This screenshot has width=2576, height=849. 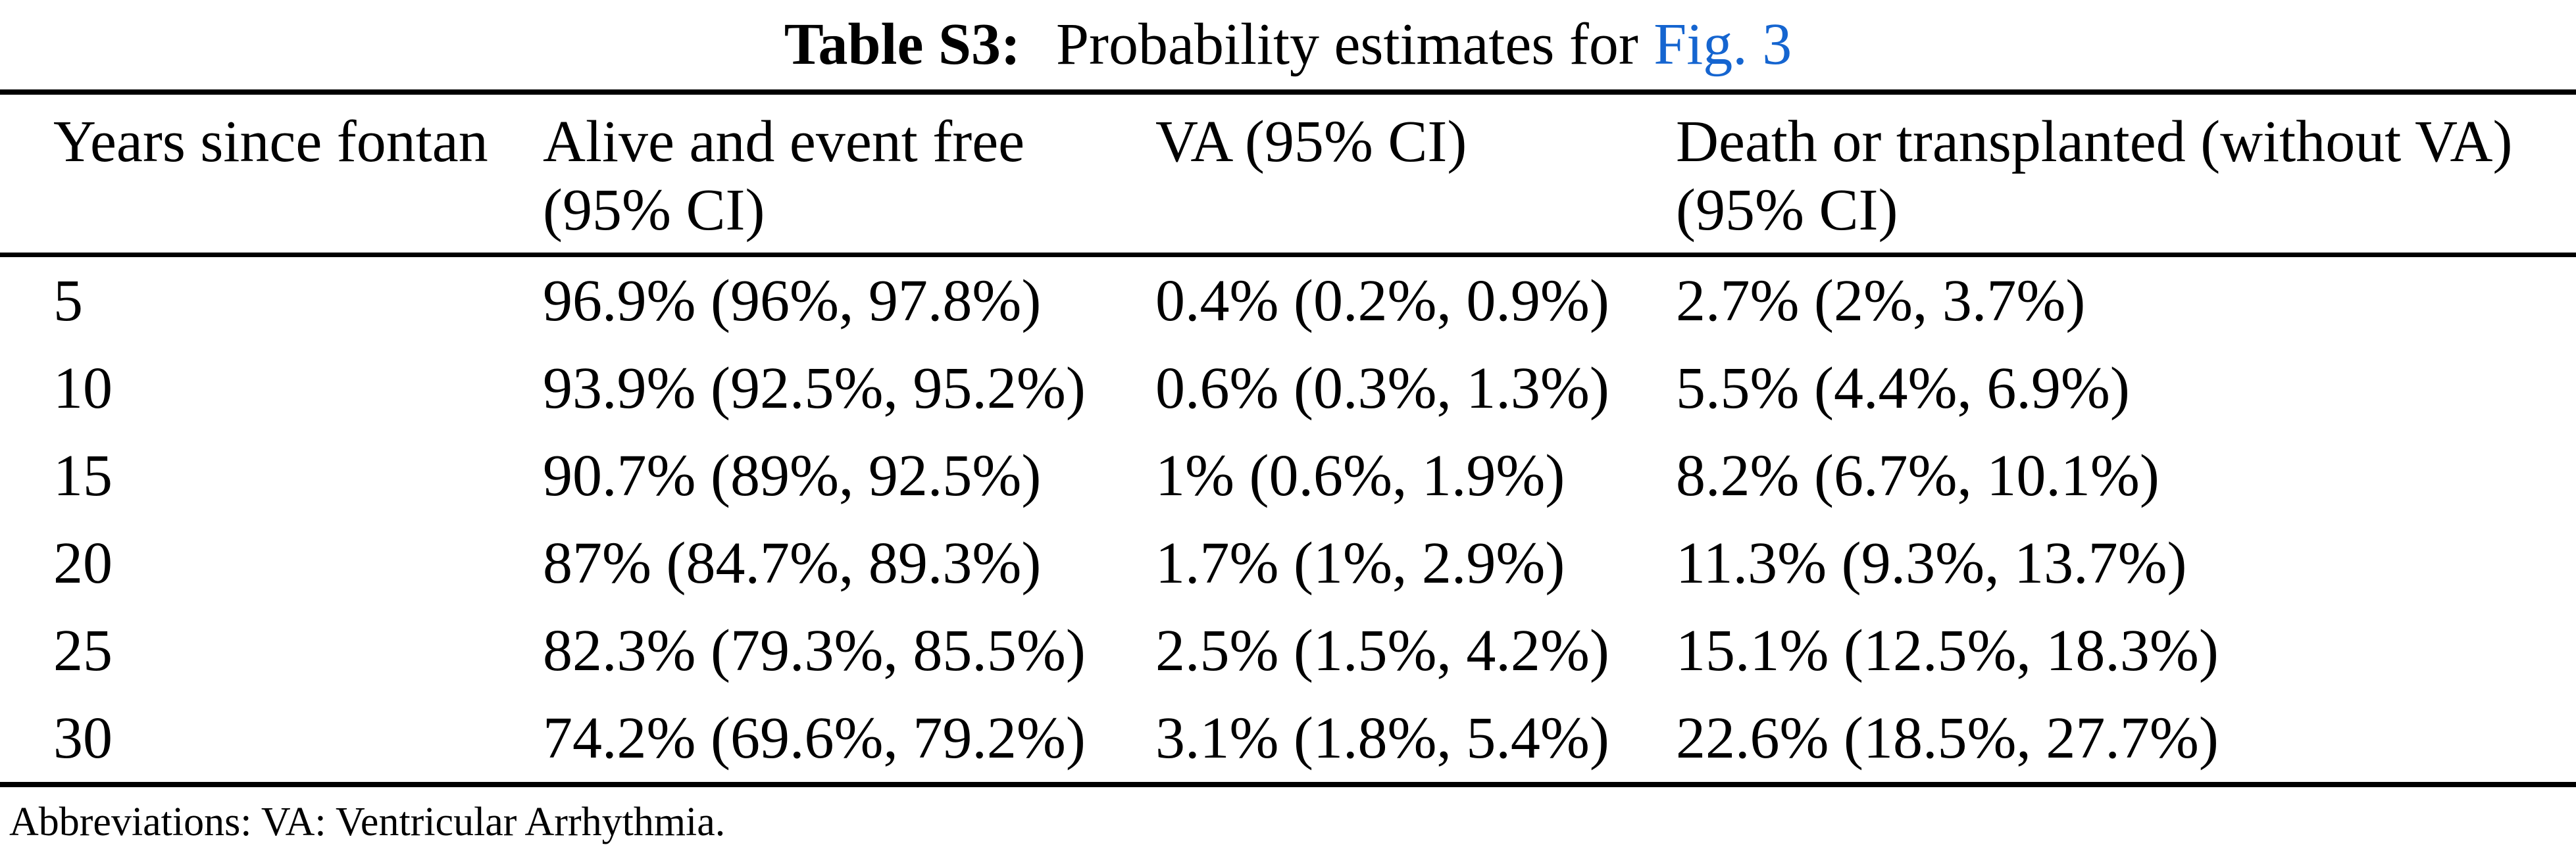 What do you see at coordinates (1382, 738) in the screenshot?
I see `cell-va: 3.1% (1.8%, 5.4%)` at bounding box center [1382, 738].